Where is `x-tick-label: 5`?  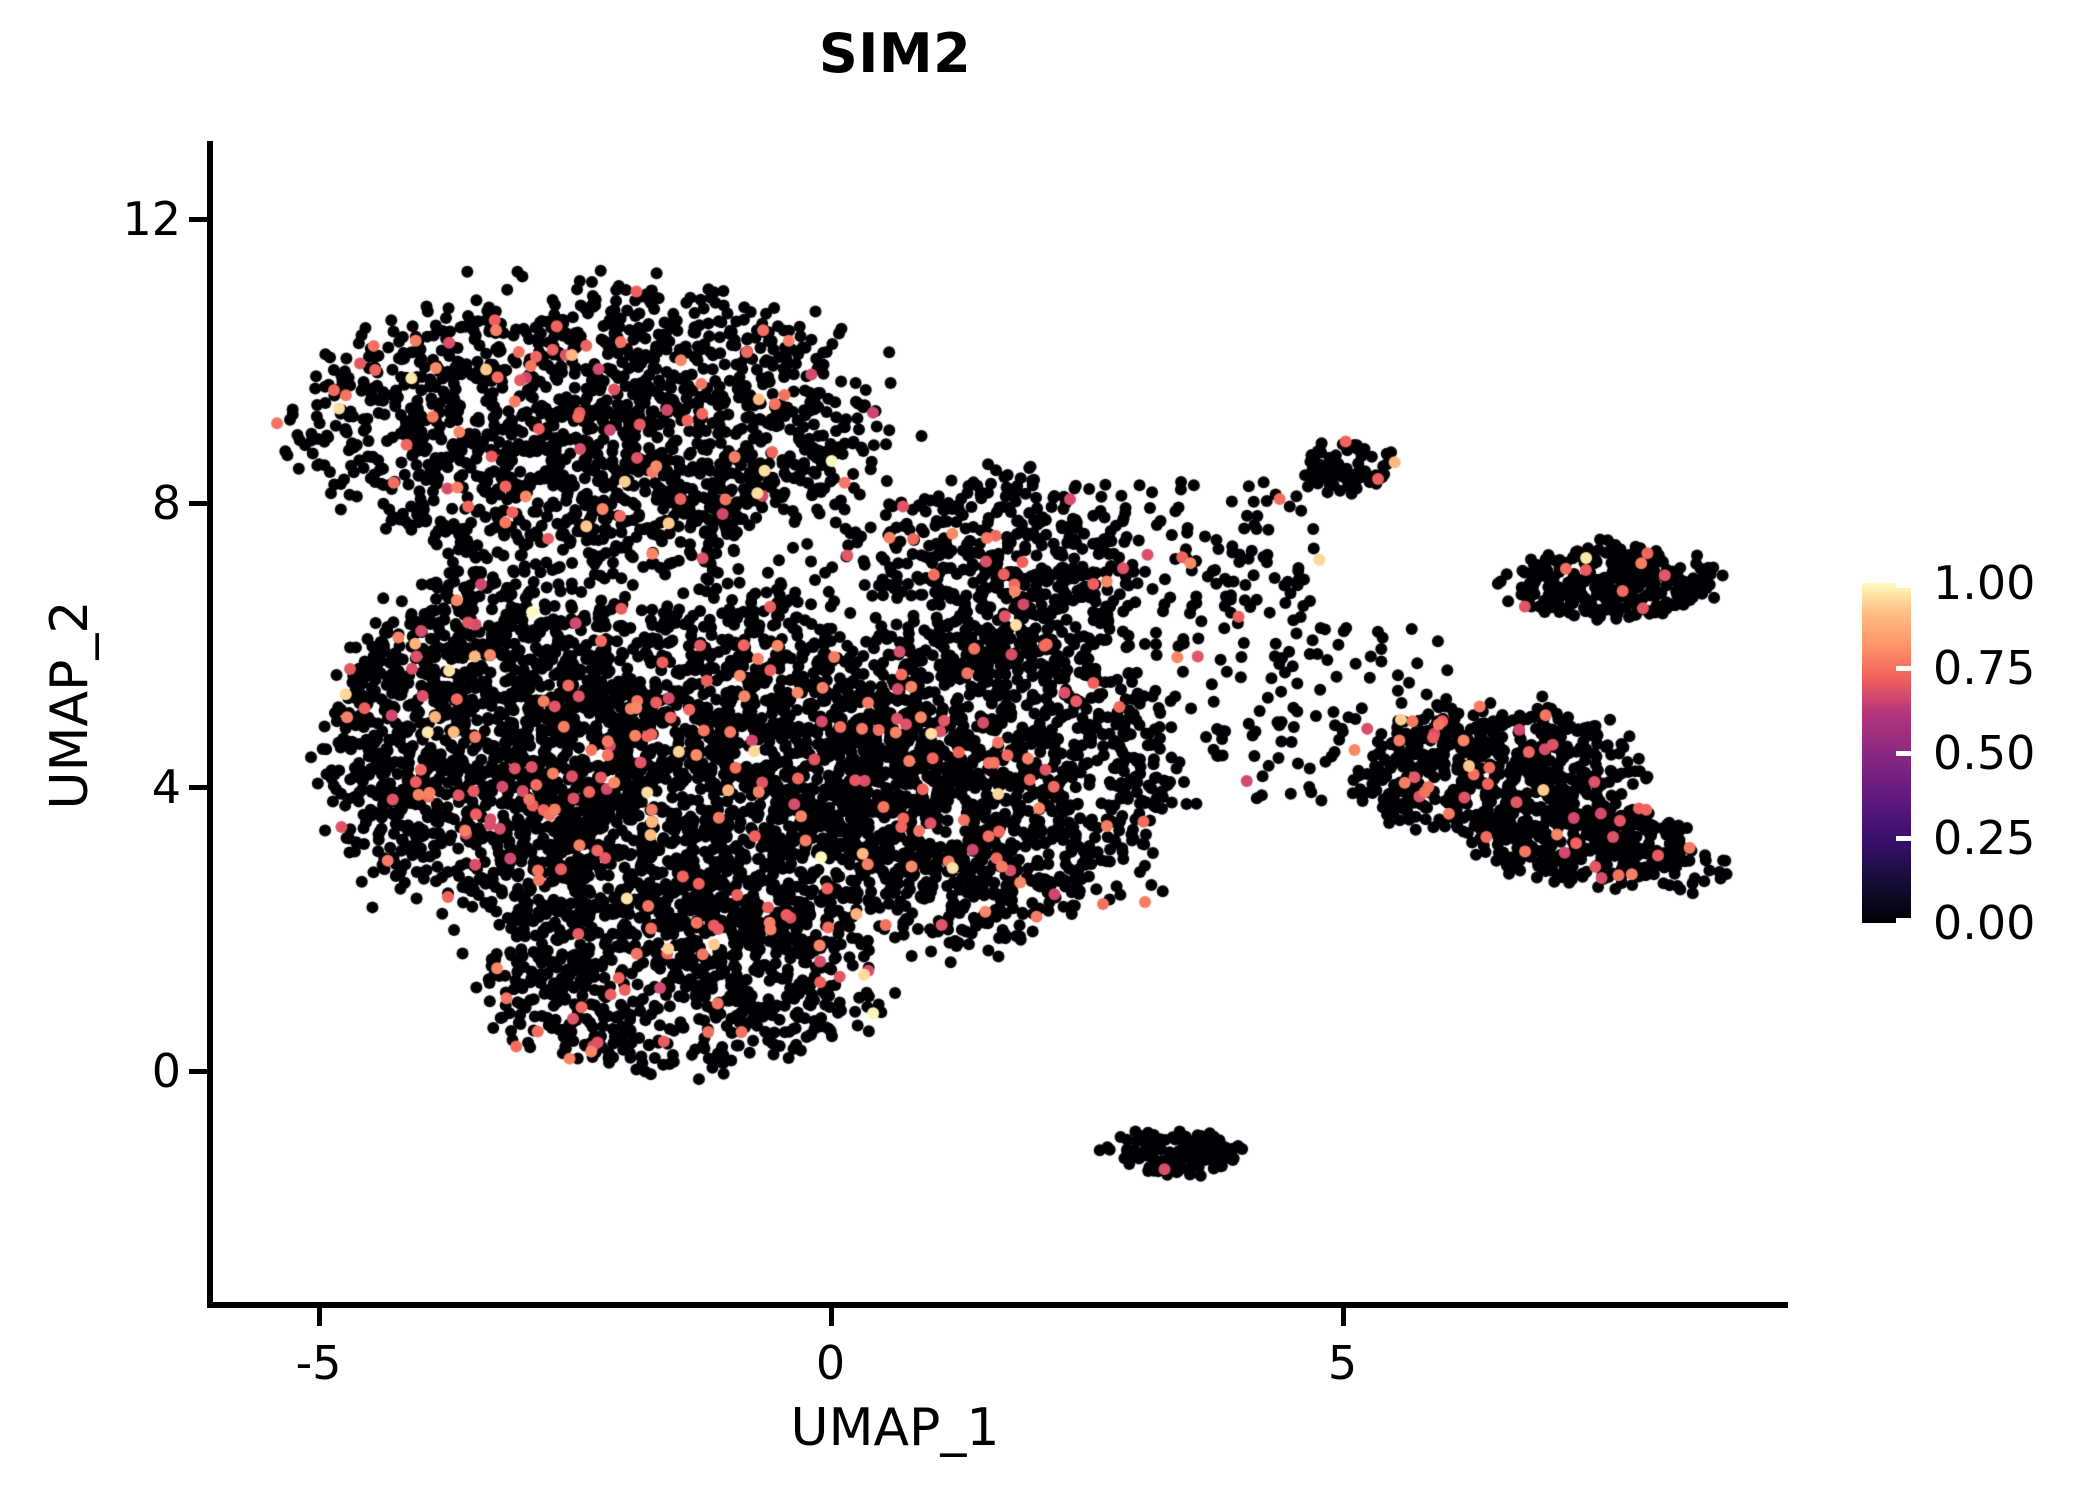 x-tick-label: 5 is located at coordinates (1342, 1363).